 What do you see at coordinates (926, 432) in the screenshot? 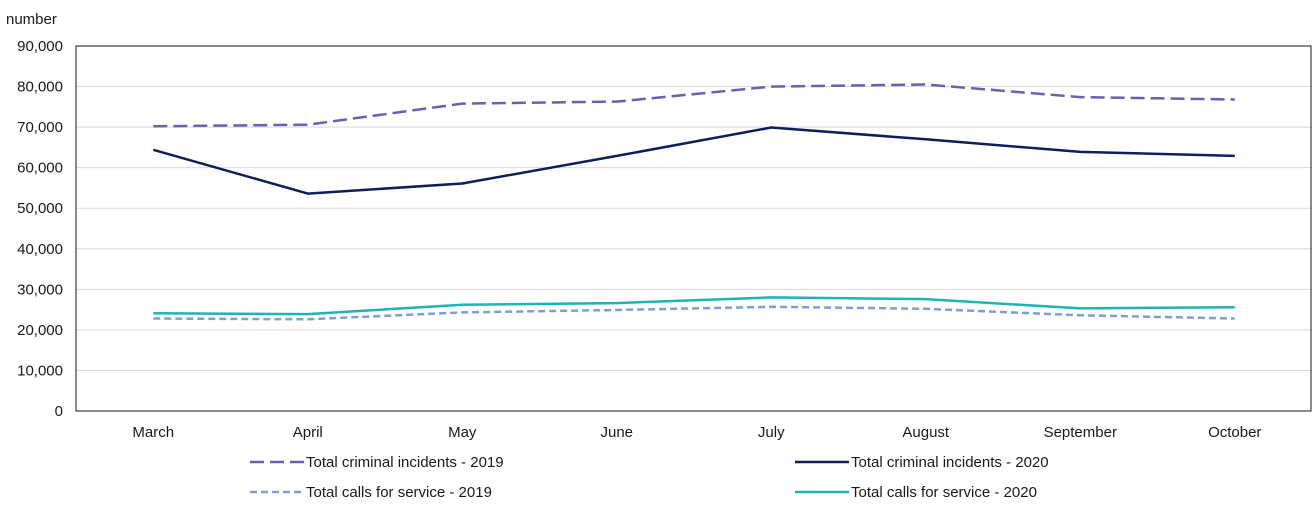
I see `x-tick-label: August` at bounding box center [926, 432].